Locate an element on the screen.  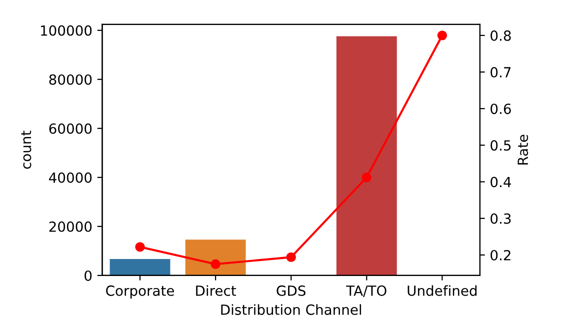
y2-tick-label: 0.3 is located at coordinates (500, 218).